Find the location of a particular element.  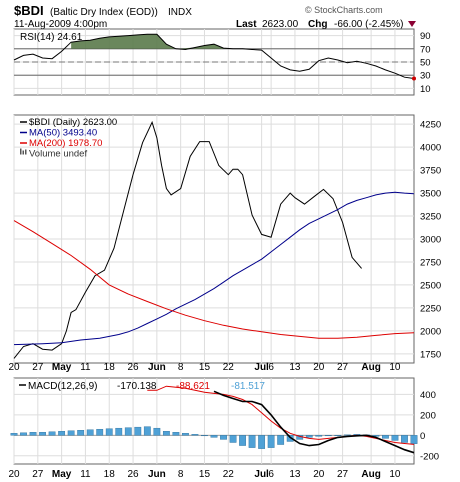

y-tick-label: 2250 is located at coordinates (430, 308).